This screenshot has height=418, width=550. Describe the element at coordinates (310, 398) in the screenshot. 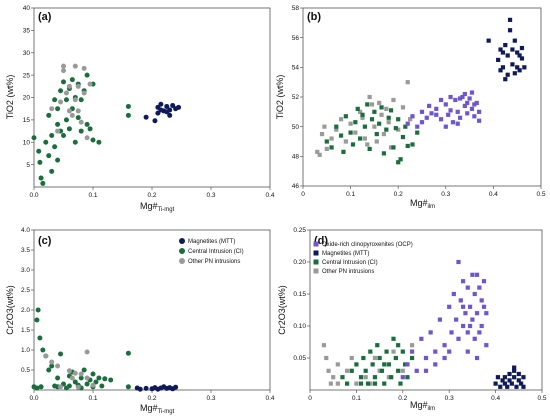

I see `panel-d-x-tick-label: 0` at that location.